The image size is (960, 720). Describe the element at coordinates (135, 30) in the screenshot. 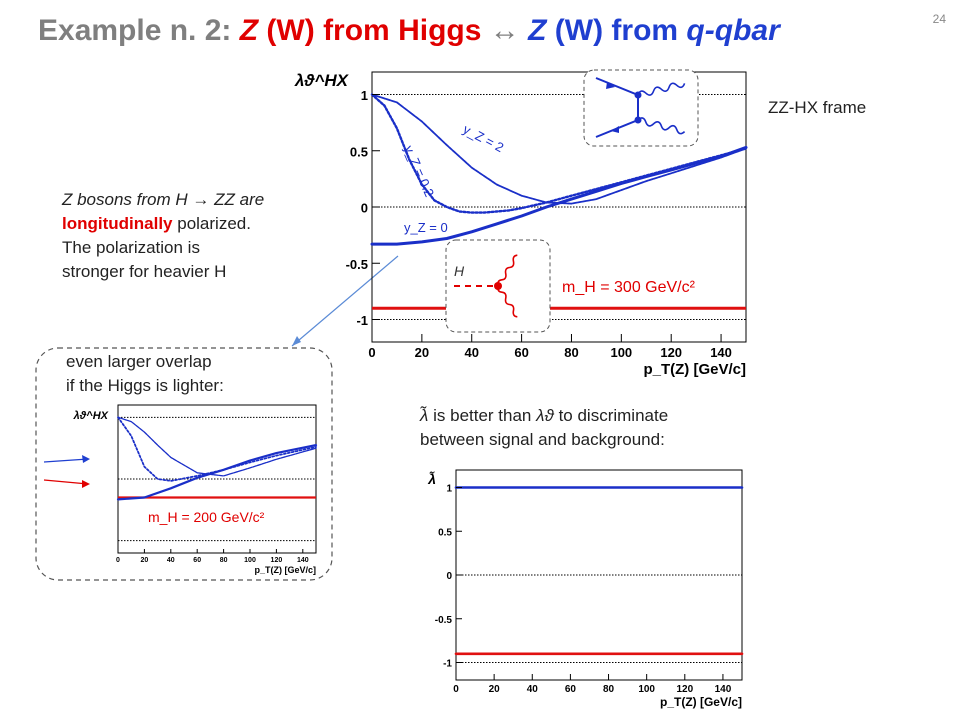

I see `title-prefix: Example n. 2:` at that location.